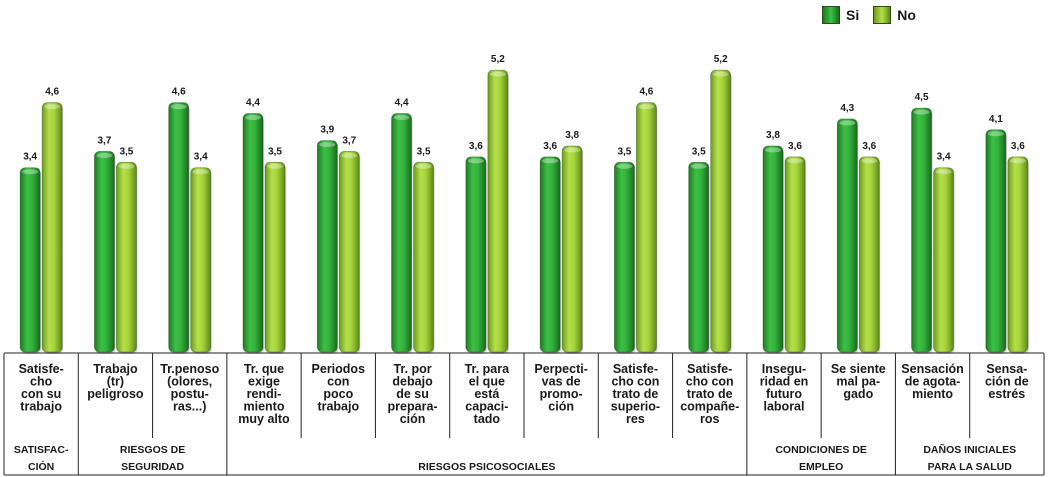 This screenshot has height=477, width=1048. Describe the element at coordinates (831, 15) in the screenshot. I see `legend-swatch-si` at that location.